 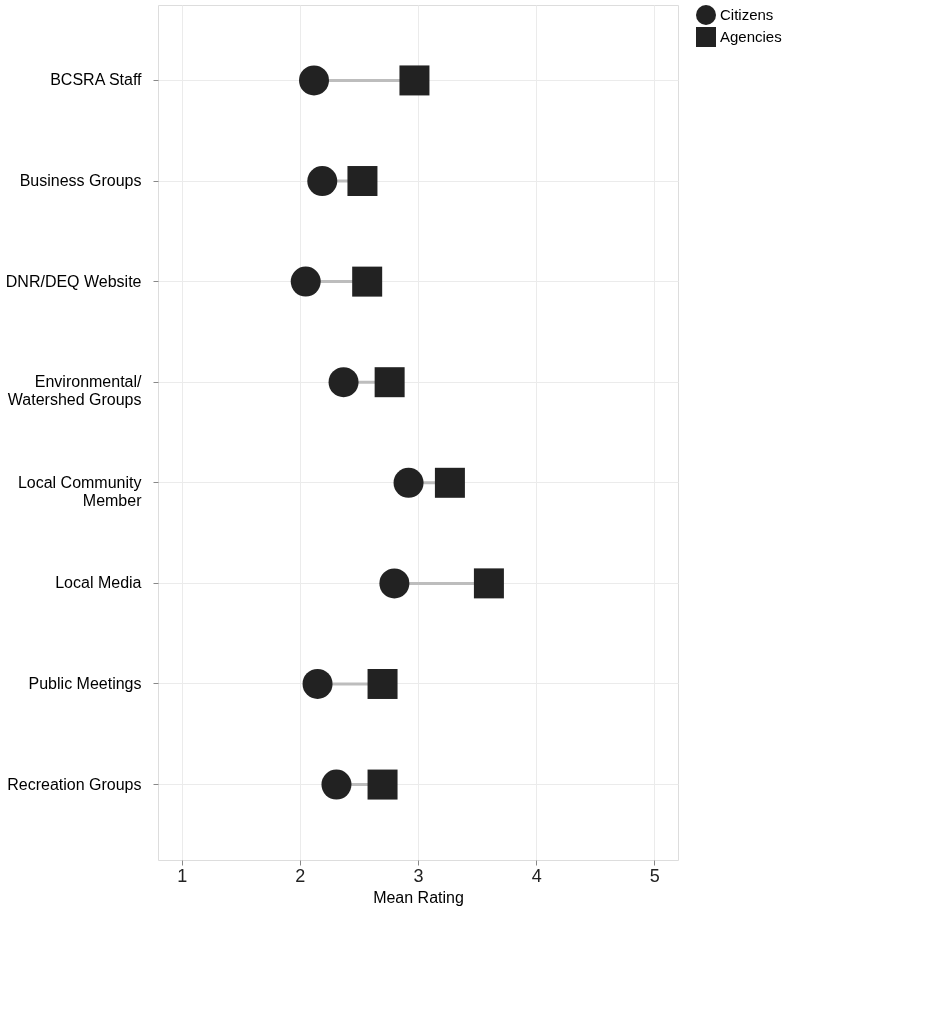 I want to click on y-tick-label: Environmental/ Watershed Groups, so click(x=75, y=391).